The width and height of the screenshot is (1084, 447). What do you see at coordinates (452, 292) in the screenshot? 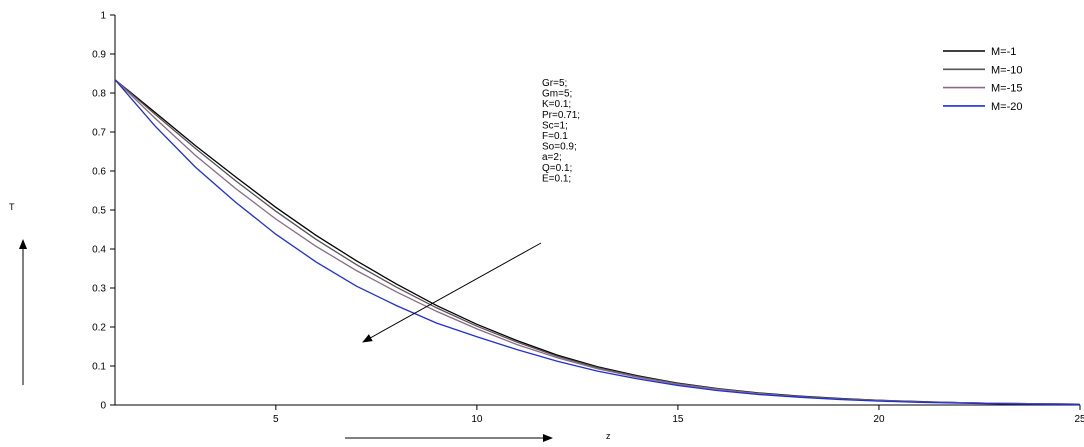
I see `trend-arrow` at bounding box center [452, 292].